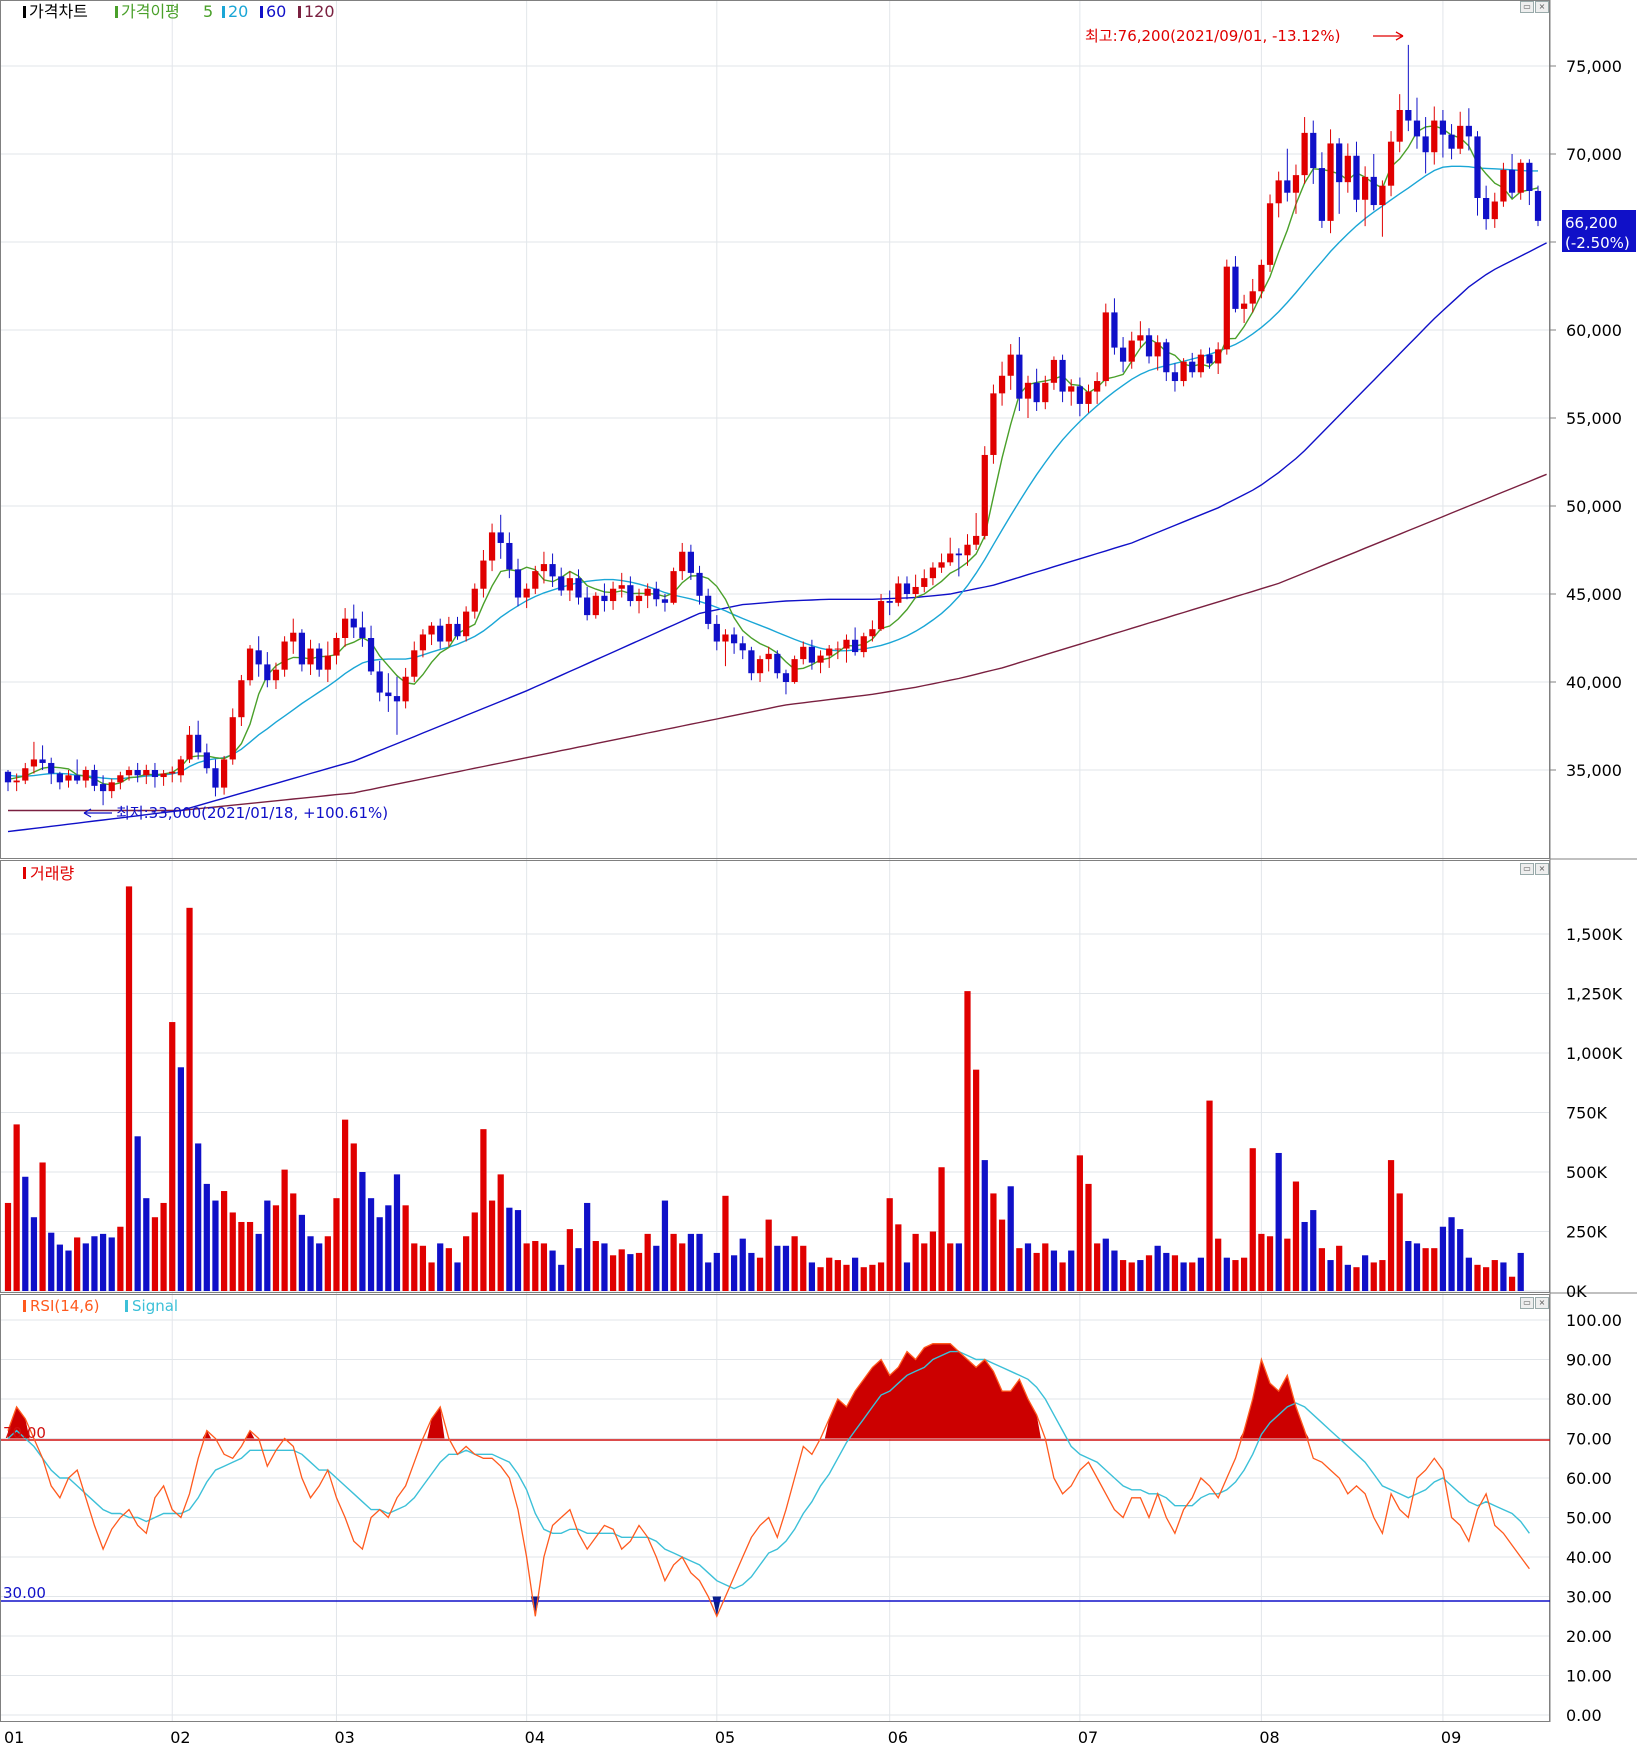  I want to click on rsi-y-tick-label: 80.00, so click(1589, 1399).